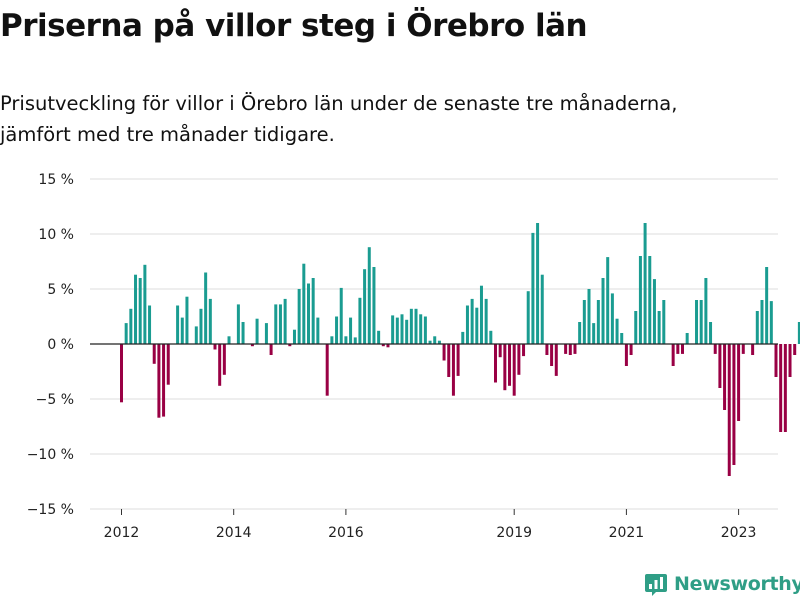 This screenshot has height=600, width=800. I want to click on y-tick-label: 10 %, so click(56, 235).